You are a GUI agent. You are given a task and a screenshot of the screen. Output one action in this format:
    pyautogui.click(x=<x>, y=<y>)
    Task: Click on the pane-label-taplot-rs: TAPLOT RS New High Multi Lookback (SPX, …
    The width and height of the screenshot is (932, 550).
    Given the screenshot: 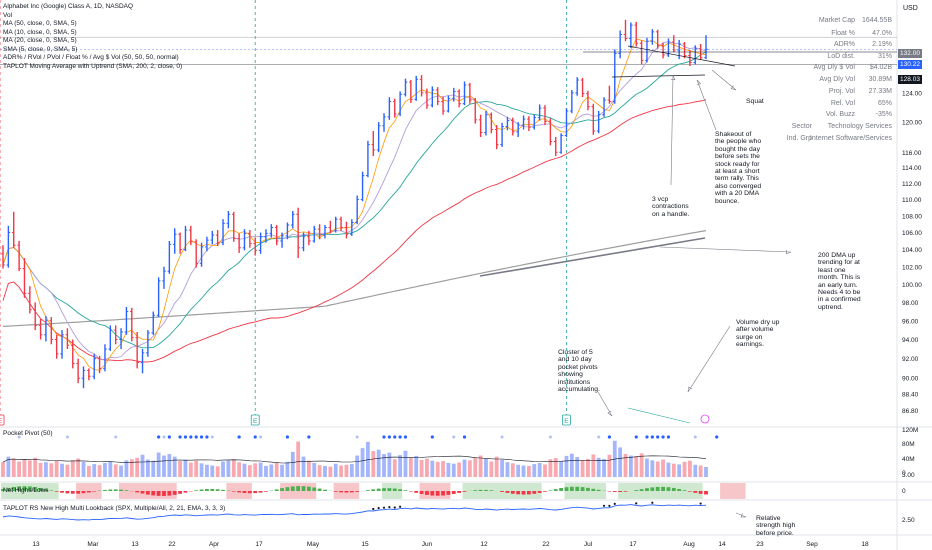 What is the action you would take?
    pyautogui.click(x=114, y=508)
    